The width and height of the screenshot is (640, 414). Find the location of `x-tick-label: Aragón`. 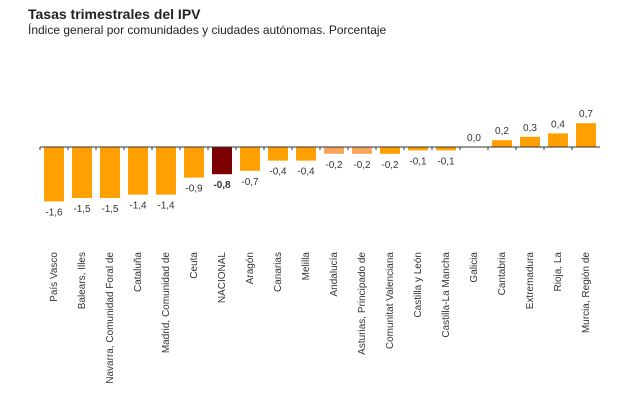

x-tick-label: Aragón is located at coordinates (250, 268).